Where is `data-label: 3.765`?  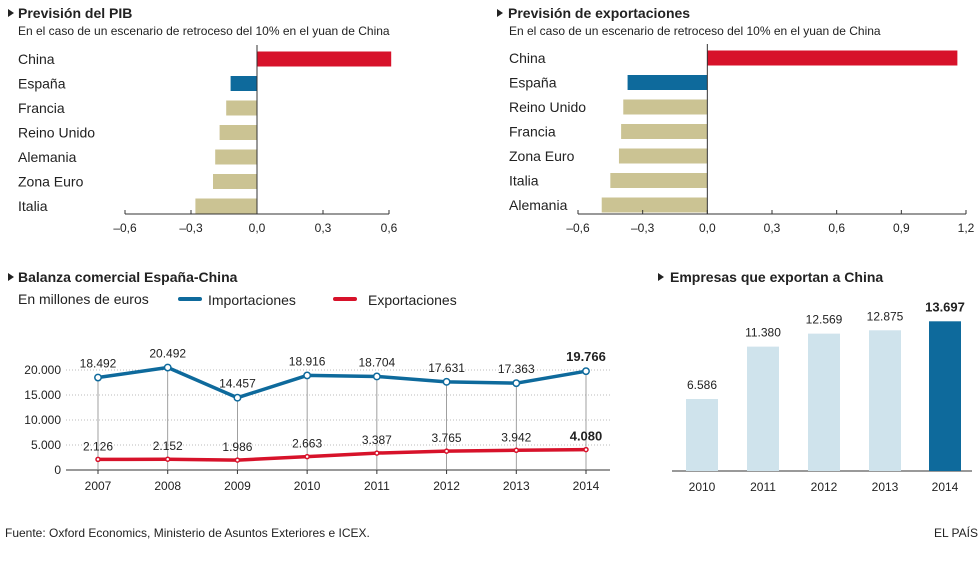 data-label: 3.765 is located at coordinates (447, 438).